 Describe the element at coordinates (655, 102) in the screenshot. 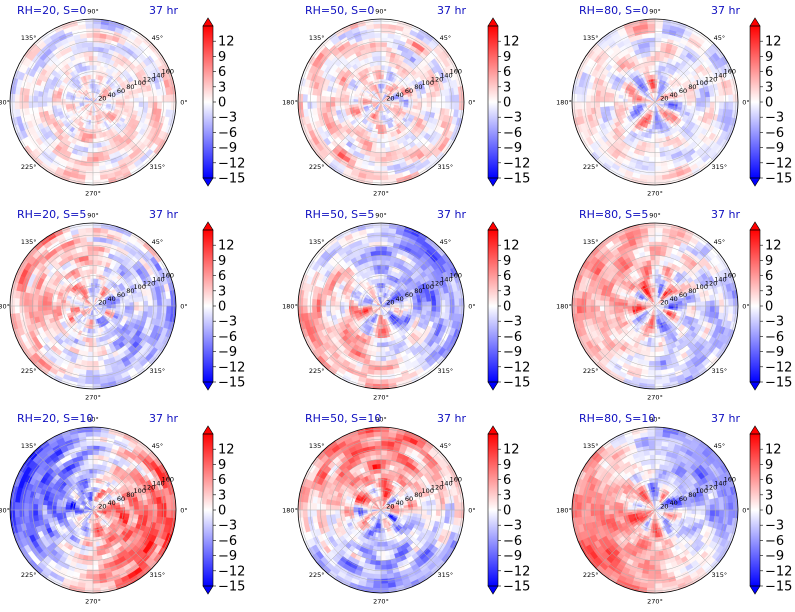

I see `heatmap-field` at that location.